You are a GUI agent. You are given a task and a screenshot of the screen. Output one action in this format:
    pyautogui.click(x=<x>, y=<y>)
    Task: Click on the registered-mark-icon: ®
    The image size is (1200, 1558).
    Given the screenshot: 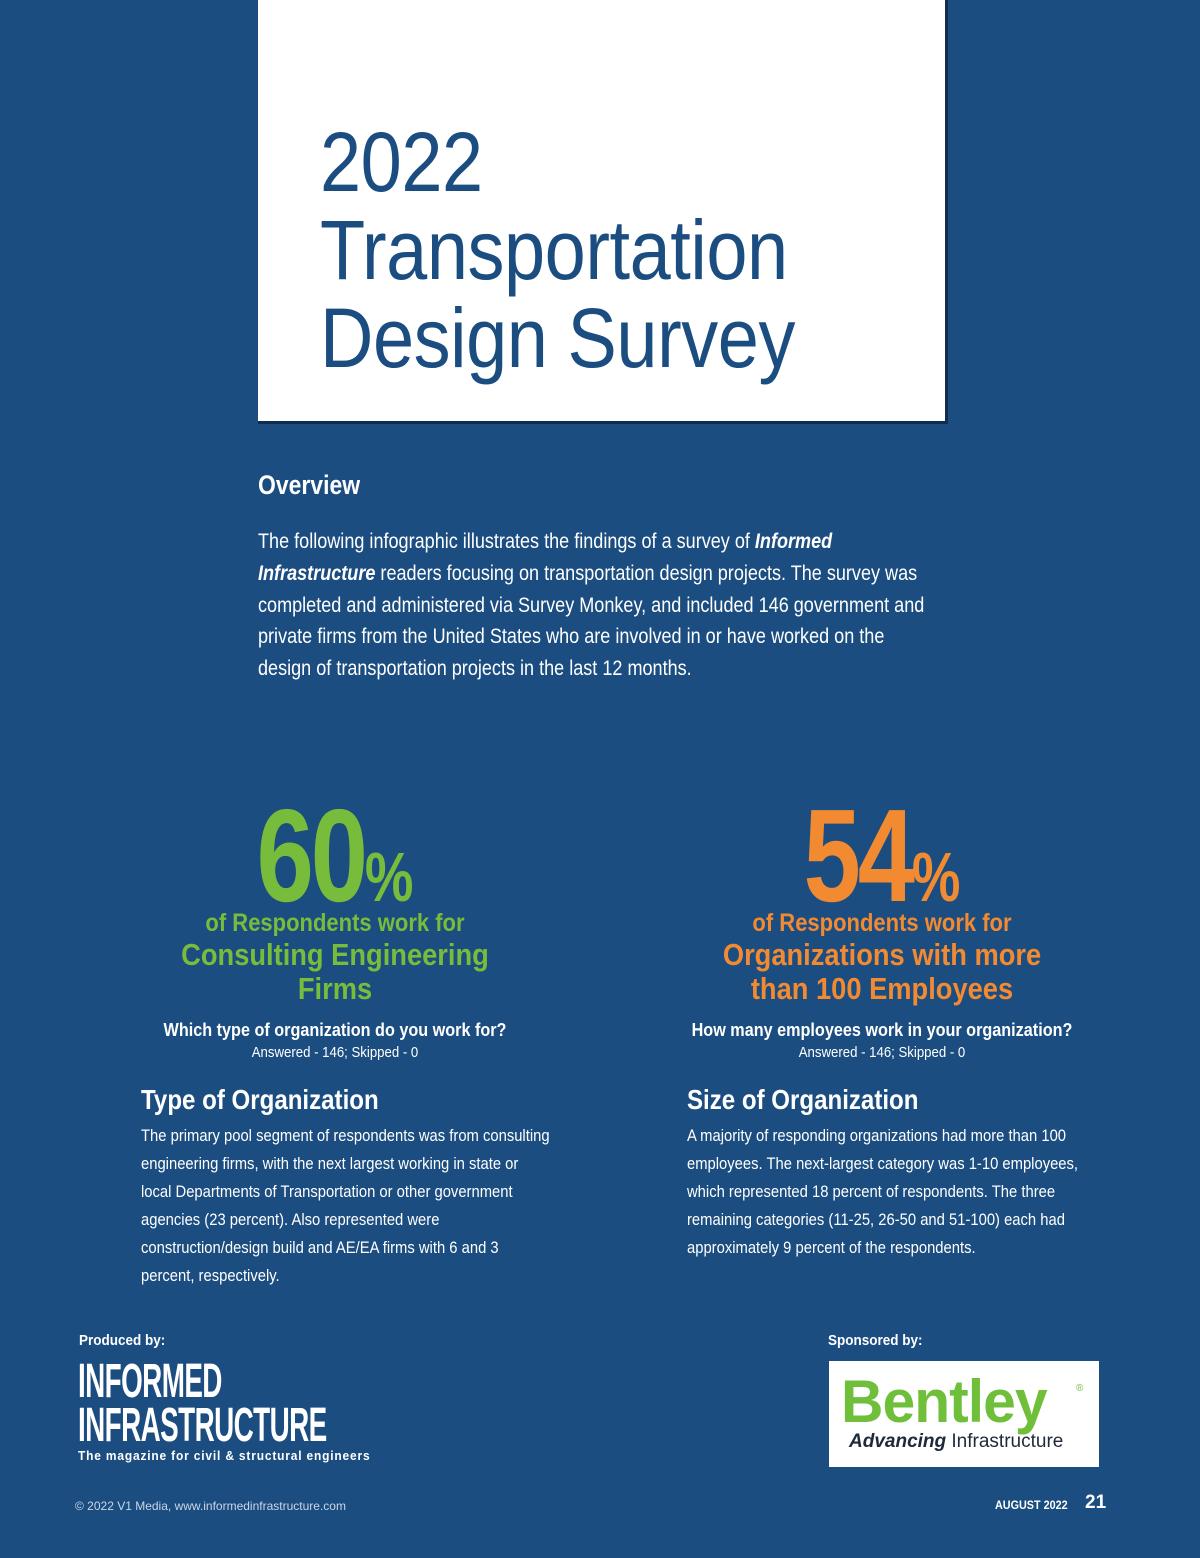 What is the action you would take?
    pyautogui.click(x=1080, y=1388)
    